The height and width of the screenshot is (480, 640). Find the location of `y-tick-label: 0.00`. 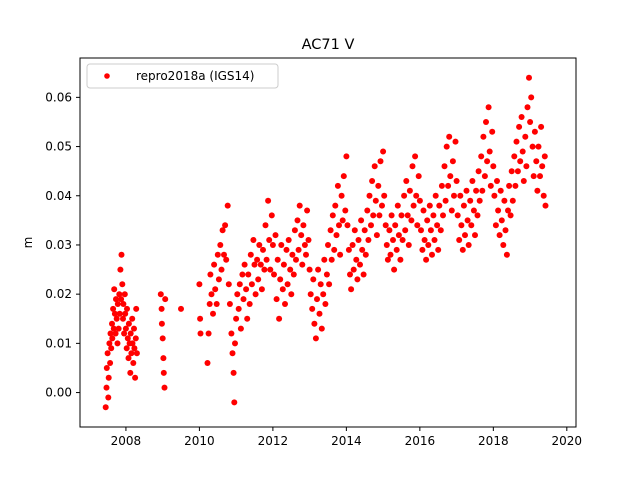

y-tick-label: 0.00 is located at coordinates (58, 393).